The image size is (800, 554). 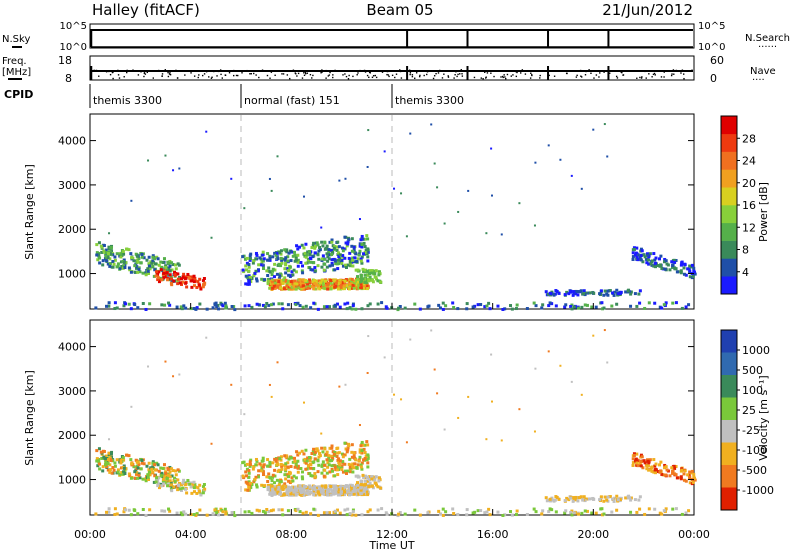 I want to click on y-tick-label: 4000, so click(x=72, y=347).